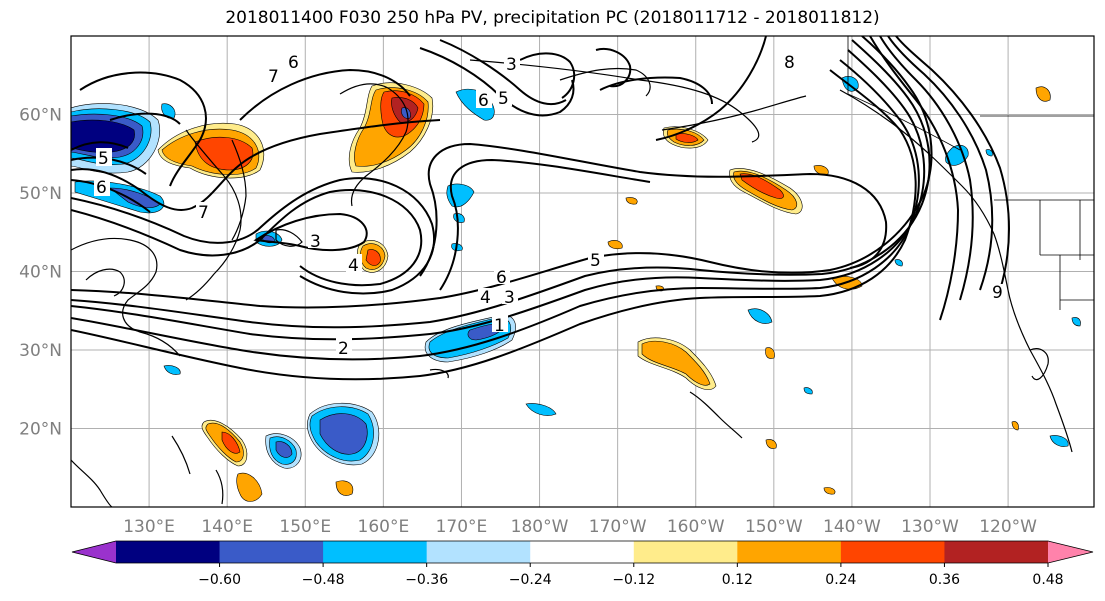  I want to click on colorbar-tick-label: 0.36, so click(944, 580).